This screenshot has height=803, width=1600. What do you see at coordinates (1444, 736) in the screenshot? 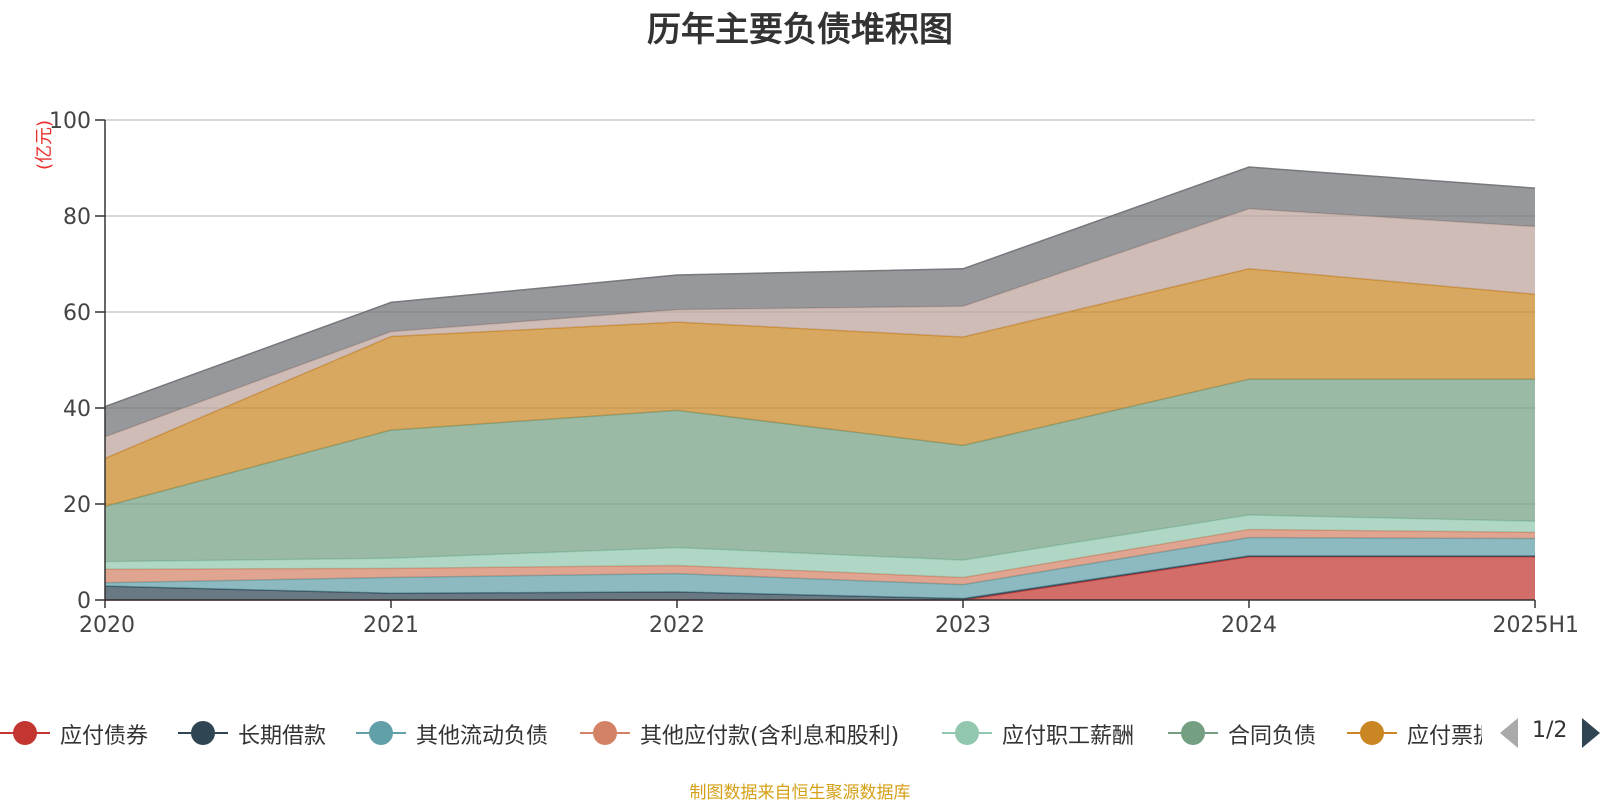
I see `legend-label: 应付票据` at bounding box center [1444, 736].